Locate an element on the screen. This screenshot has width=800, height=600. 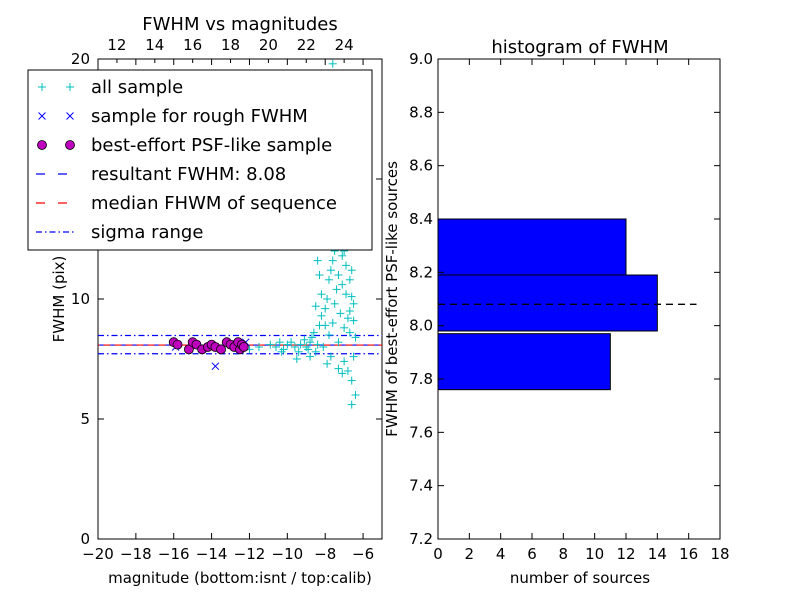
legend-label: best-effort PSF-like sample is located at coordinates (211, 145).